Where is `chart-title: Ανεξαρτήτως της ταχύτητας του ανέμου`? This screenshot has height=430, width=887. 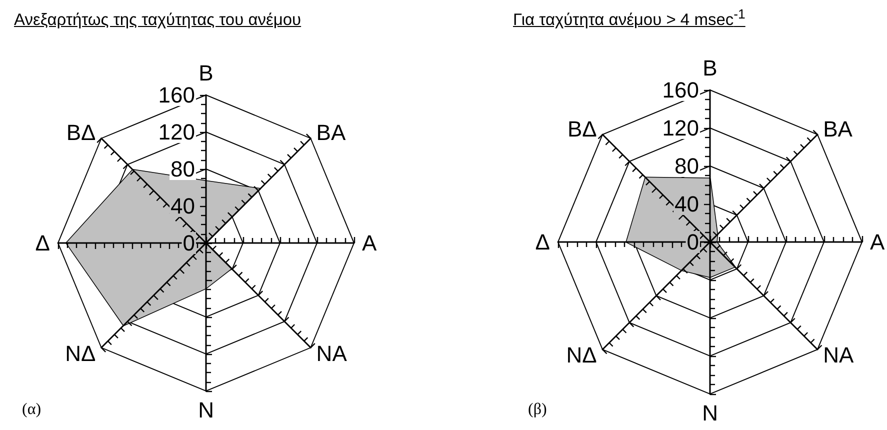
chart-title: Ανεξαρτήτως της ταχύτητας του ανέμου is located at coordinates (158, 20).